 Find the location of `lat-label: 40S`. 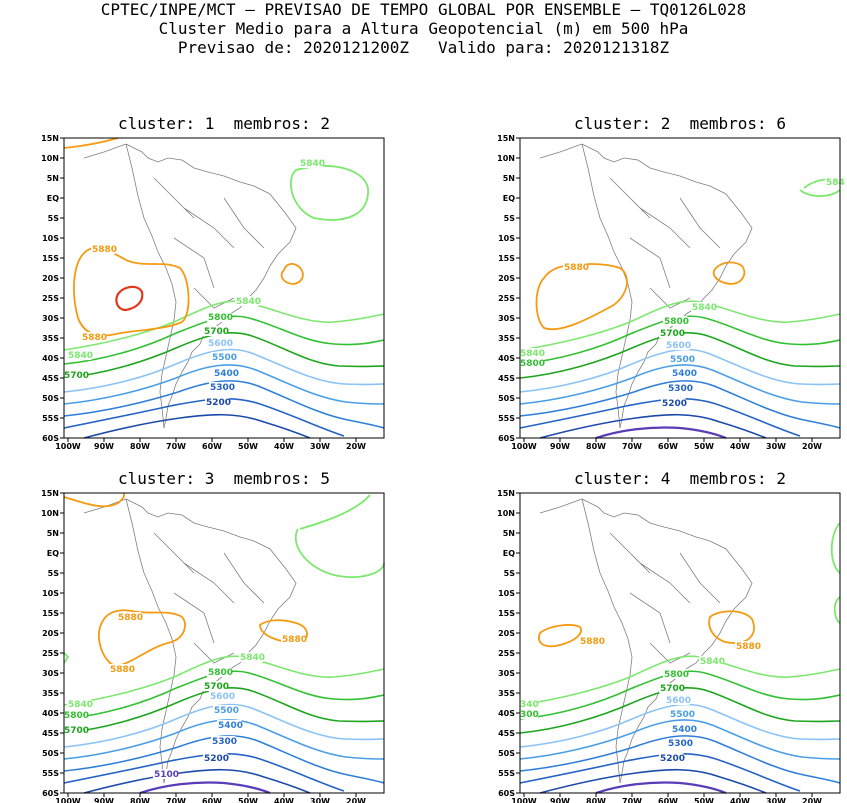

lat-label: 40S is located at coordinates (50, 358).